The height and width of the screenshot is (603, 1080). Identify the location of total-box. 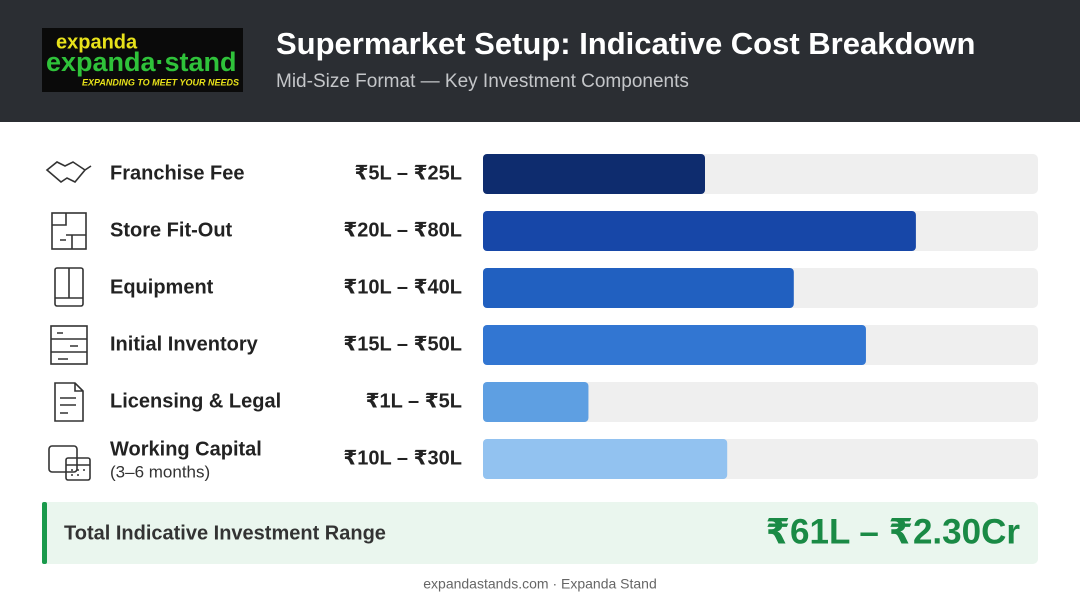
(540, 533).